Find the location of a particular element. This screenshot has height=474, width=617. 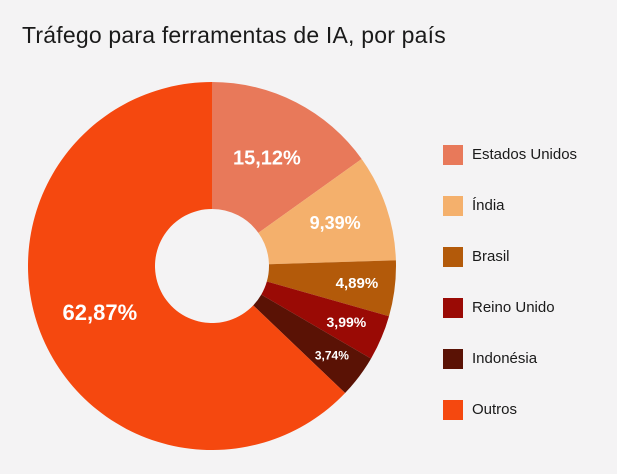

data-label: 62,87% is located at coordinates (100, 312).